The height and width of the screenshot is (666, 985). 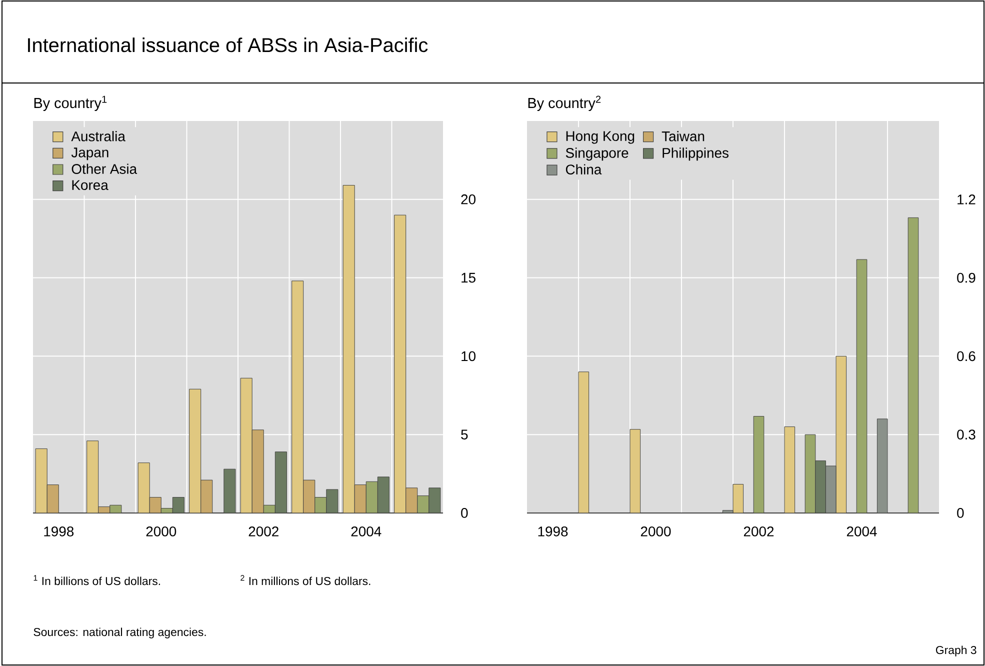 What do you see at coordinates (469, 277) in the screenshot?
I see `y-tick-label: 15` at bounding box center [469, 277].